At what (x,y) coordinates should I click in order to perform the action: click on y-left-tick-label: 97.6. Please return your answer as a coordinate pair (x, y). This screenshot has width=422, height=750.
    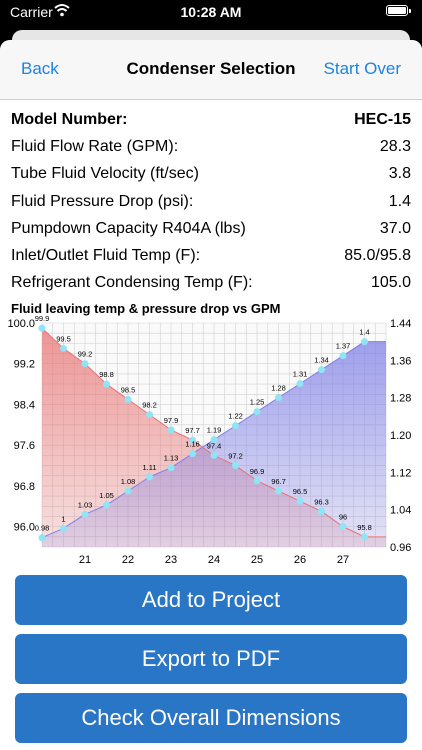
    Looking at the image, I should click on (24, 446).